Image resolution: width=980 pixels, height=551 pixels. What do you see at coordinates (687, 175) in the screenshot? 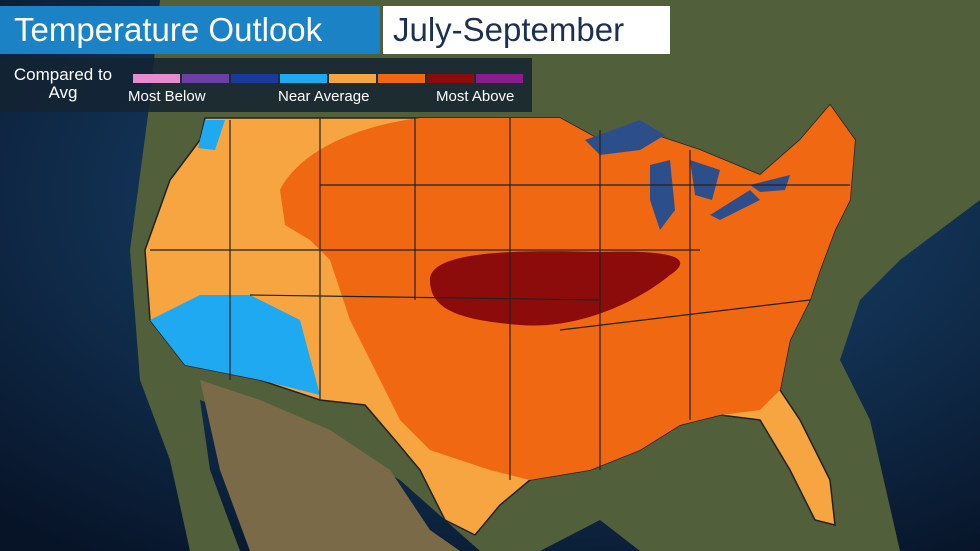
I see `great-lakes` at bounding box center [687, 175].